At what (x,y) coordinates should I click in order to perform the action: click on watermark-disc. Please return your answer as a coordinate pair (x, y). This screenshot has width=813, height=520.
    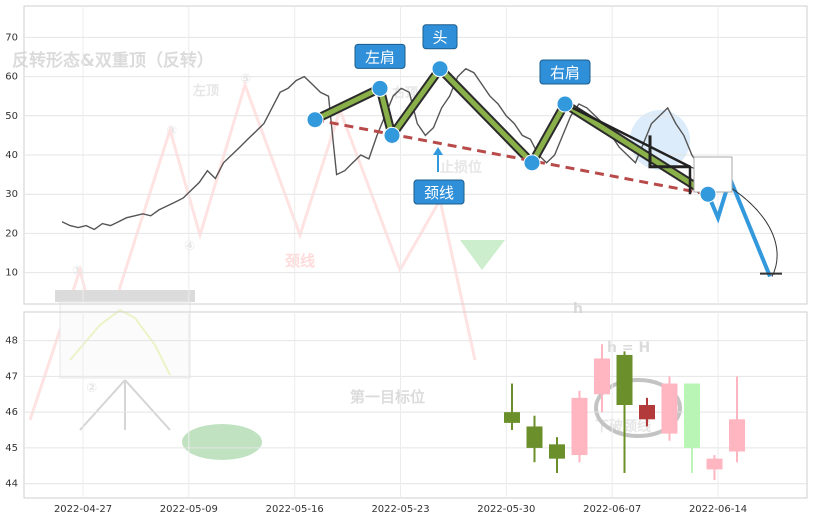
    Looking at the image, I should click on (222, 442).